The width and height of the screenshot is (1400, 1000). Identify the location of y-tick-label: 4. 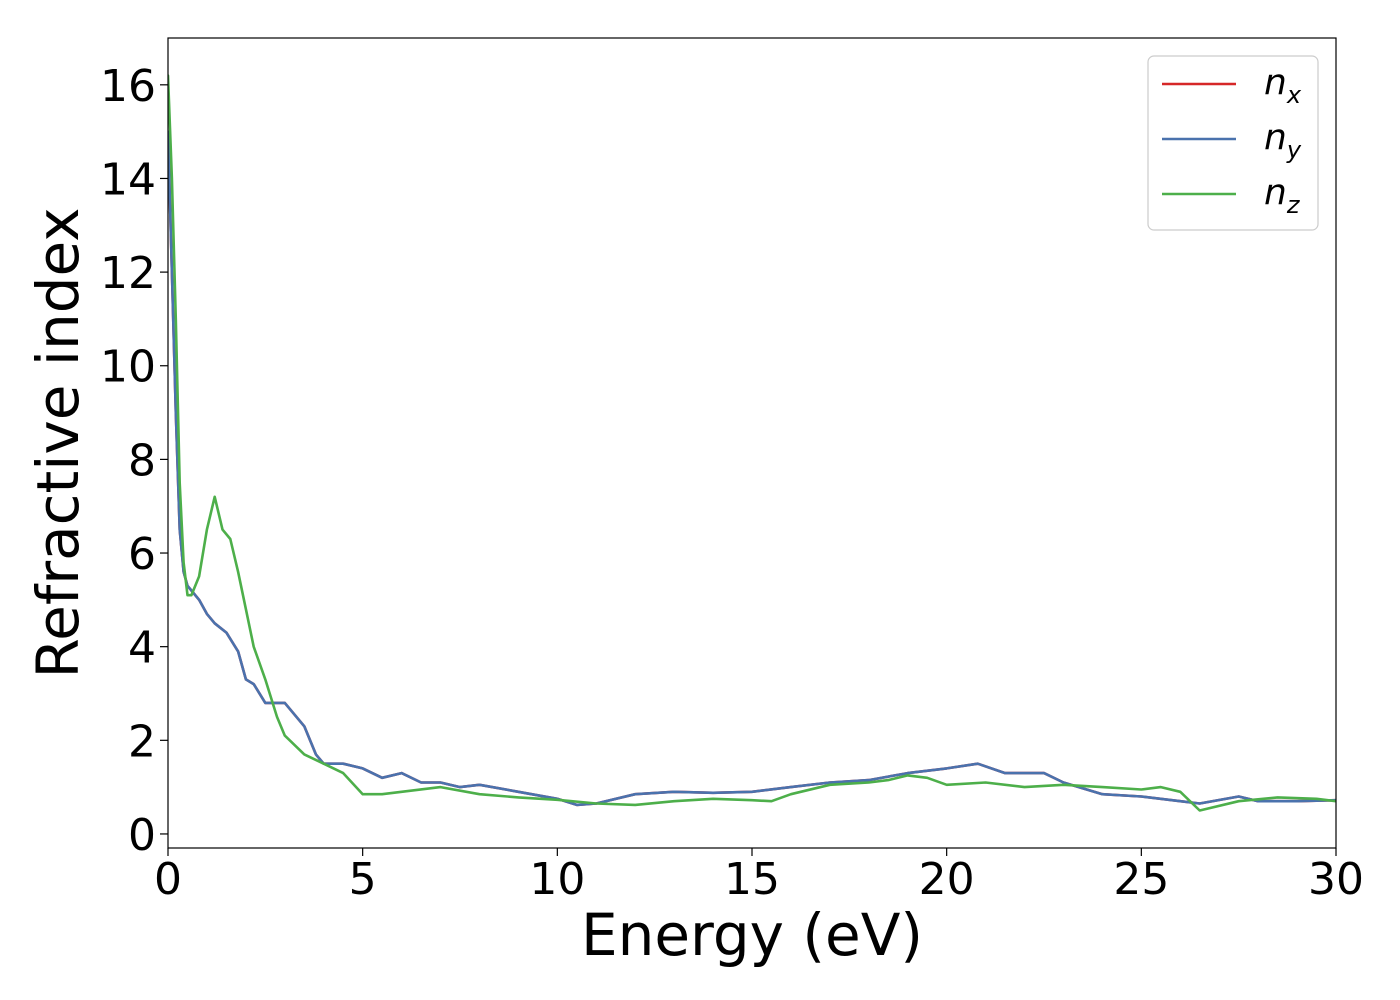
(142, 648).